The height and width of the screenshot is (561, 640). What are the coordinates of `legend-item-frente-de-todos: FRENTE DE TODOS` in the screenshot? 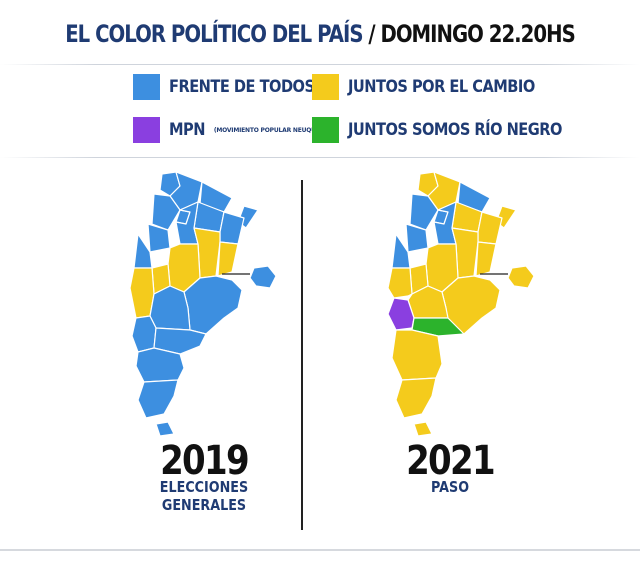 It's located at (235, 87).